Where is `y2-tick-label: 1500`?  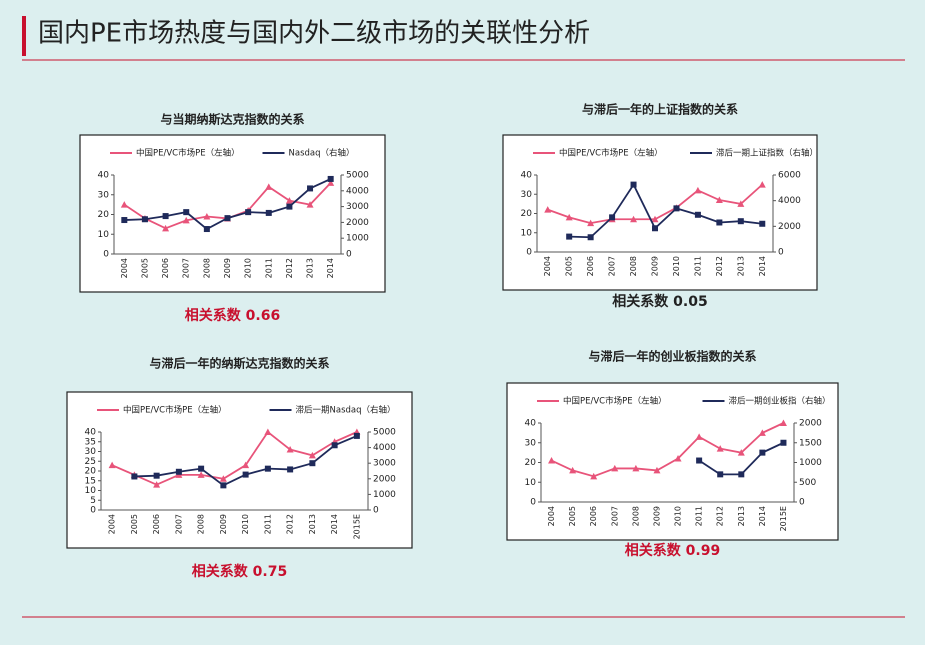 y2-tick-label: 1500 is located at coordinates (810, 443).